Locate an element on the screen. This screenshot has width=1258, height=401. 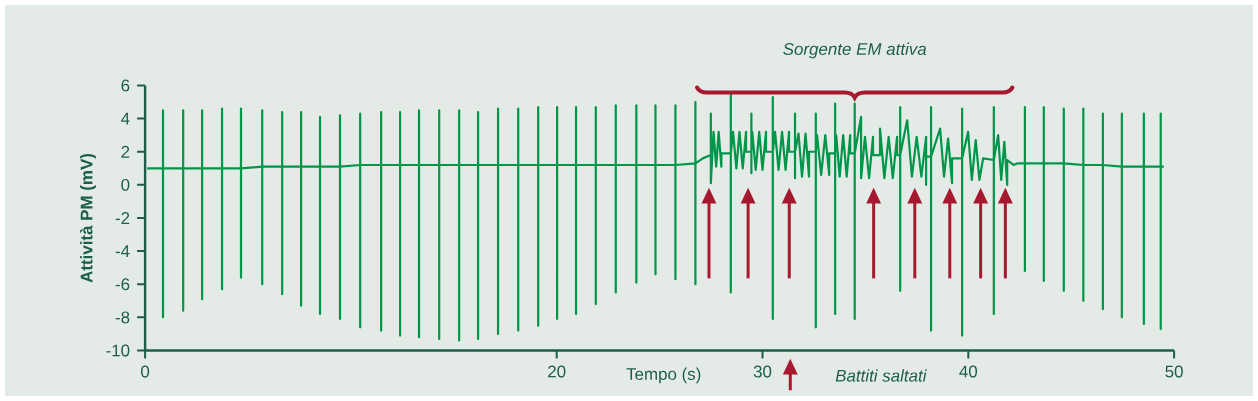
y-axis-title: Attività PM (mV) is located at coordinates (87, 218).